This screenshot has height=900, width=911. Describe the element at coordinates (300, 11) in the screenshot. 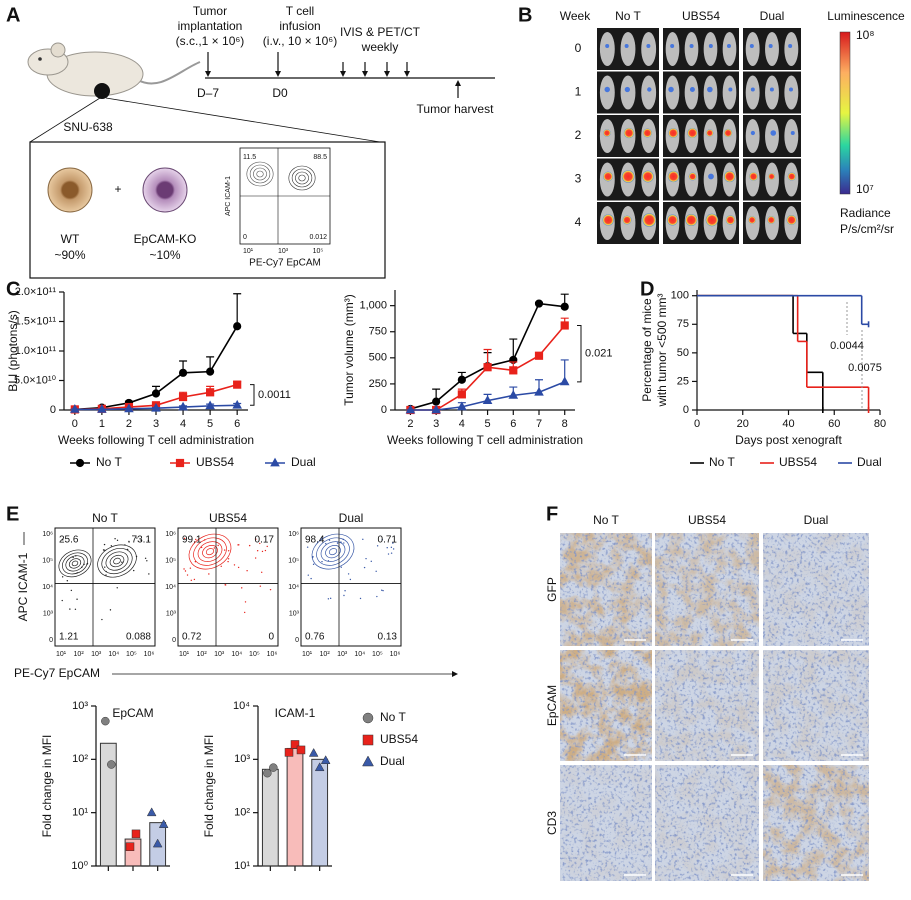

I see `timeline-label: T cell` at that location.